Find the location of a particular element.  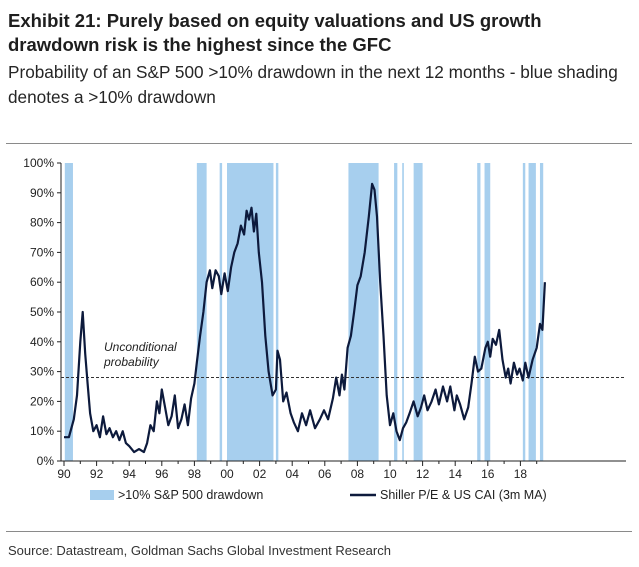

x-tick-label: 14 is located at coordinates (456, 474).